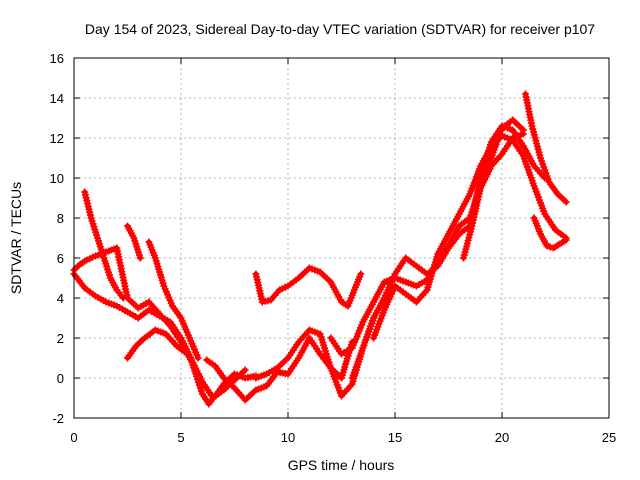 Image resolution: width=640 pixels, height=480 pixels. What do you see at coordinates (60, 218) in the screenshot?
I see `y-tick-label: 8` at bounding box center [60, 218].